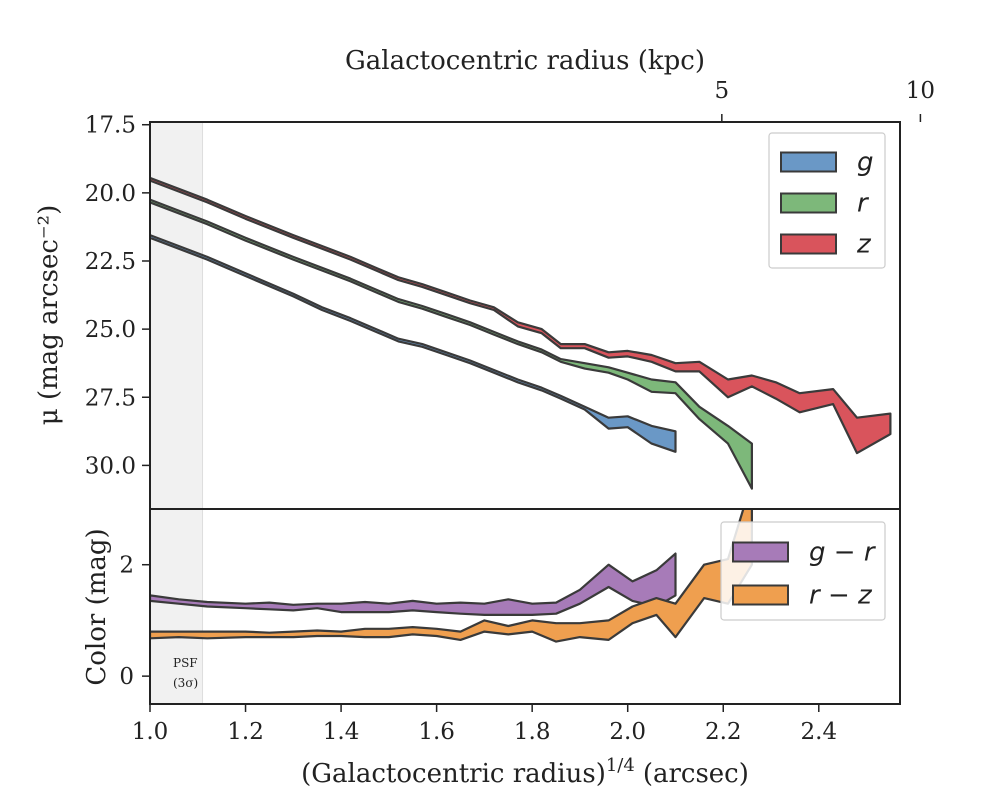  I want to click on bottom-legend-label-0: g − r, so click(843, 553).